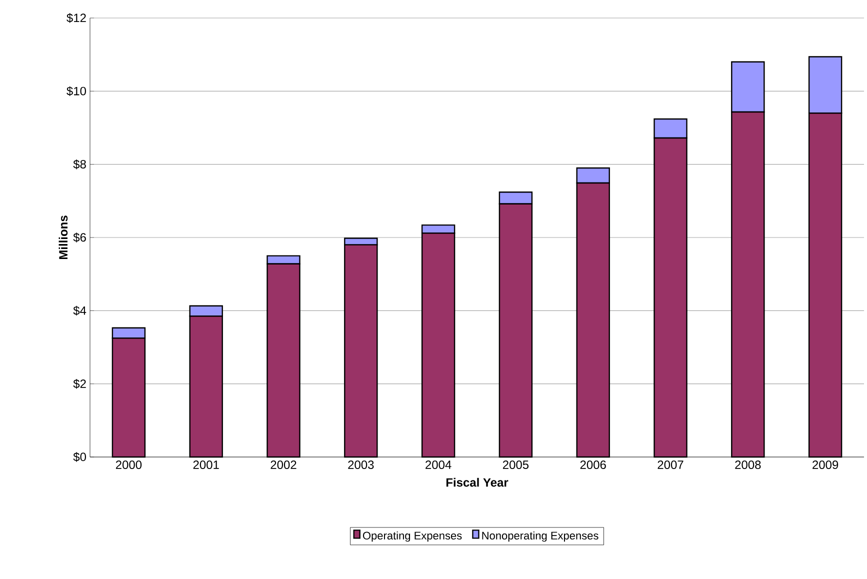  What do you see at coordinates (76, 18) in the screenshot?
I see `y-tick-label: $12` at bounding box center [76, 18].